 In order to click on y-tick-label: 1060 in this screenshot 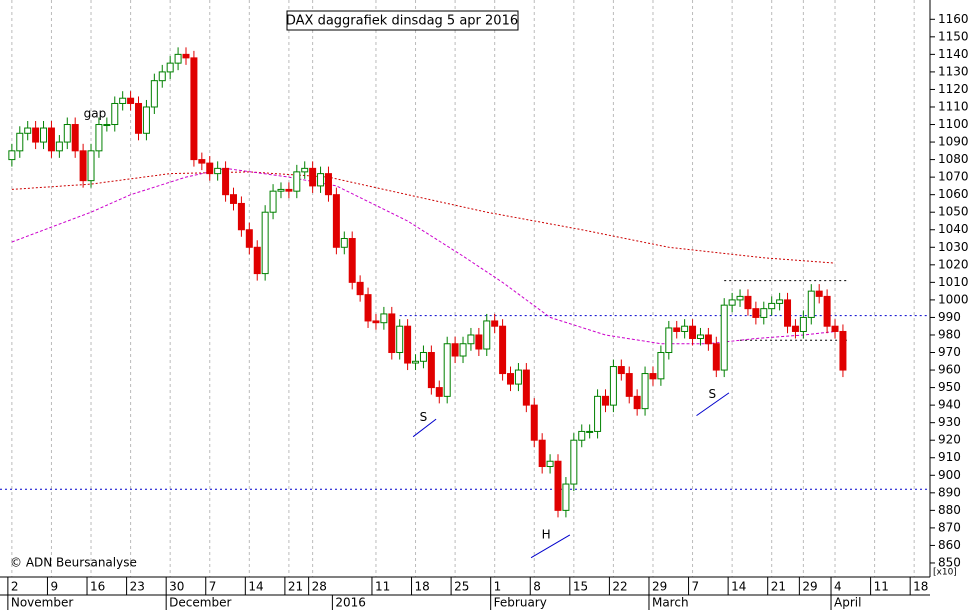, I will do `click(953, 194)`.